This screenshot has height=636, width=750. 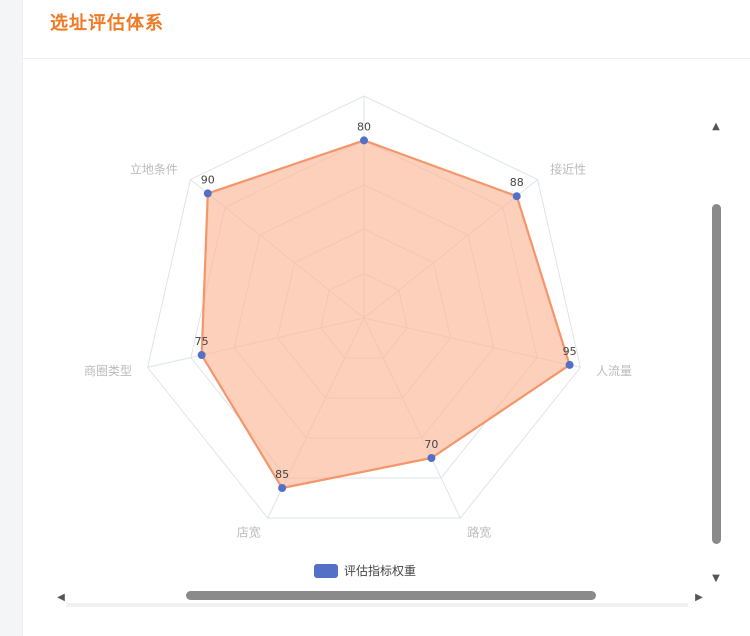 What do you see at coordinates (107, 23) in the screenshot?
I see `page-title: 选址评估体系` at bounding box center [107, 23].